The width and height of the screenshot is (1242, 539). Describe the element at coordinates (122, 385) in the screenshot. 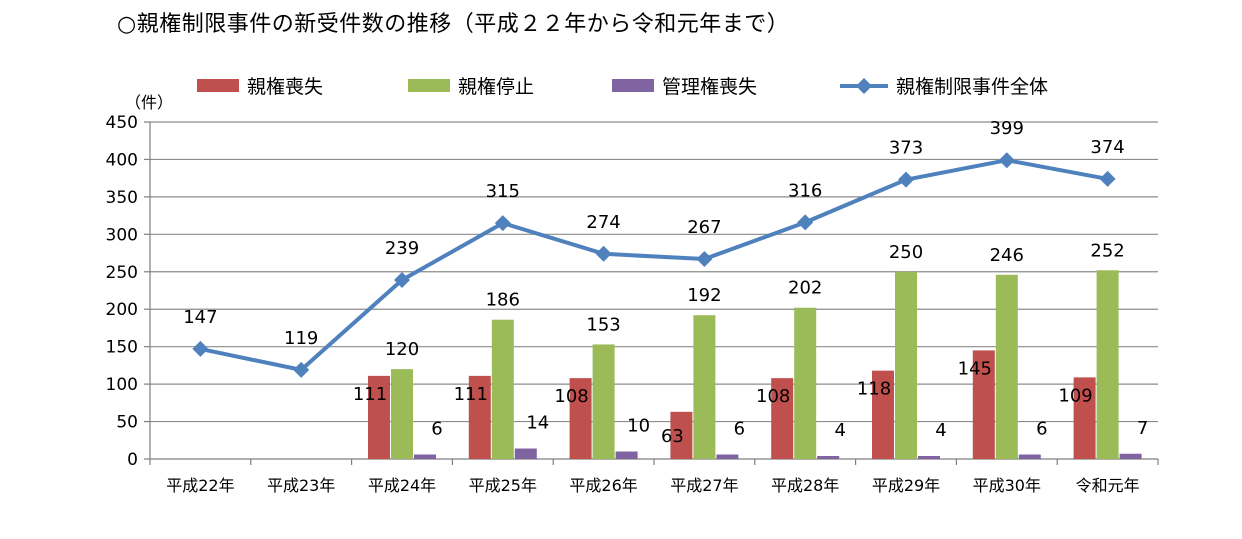

I see `y-tick-label: 100` at that location.